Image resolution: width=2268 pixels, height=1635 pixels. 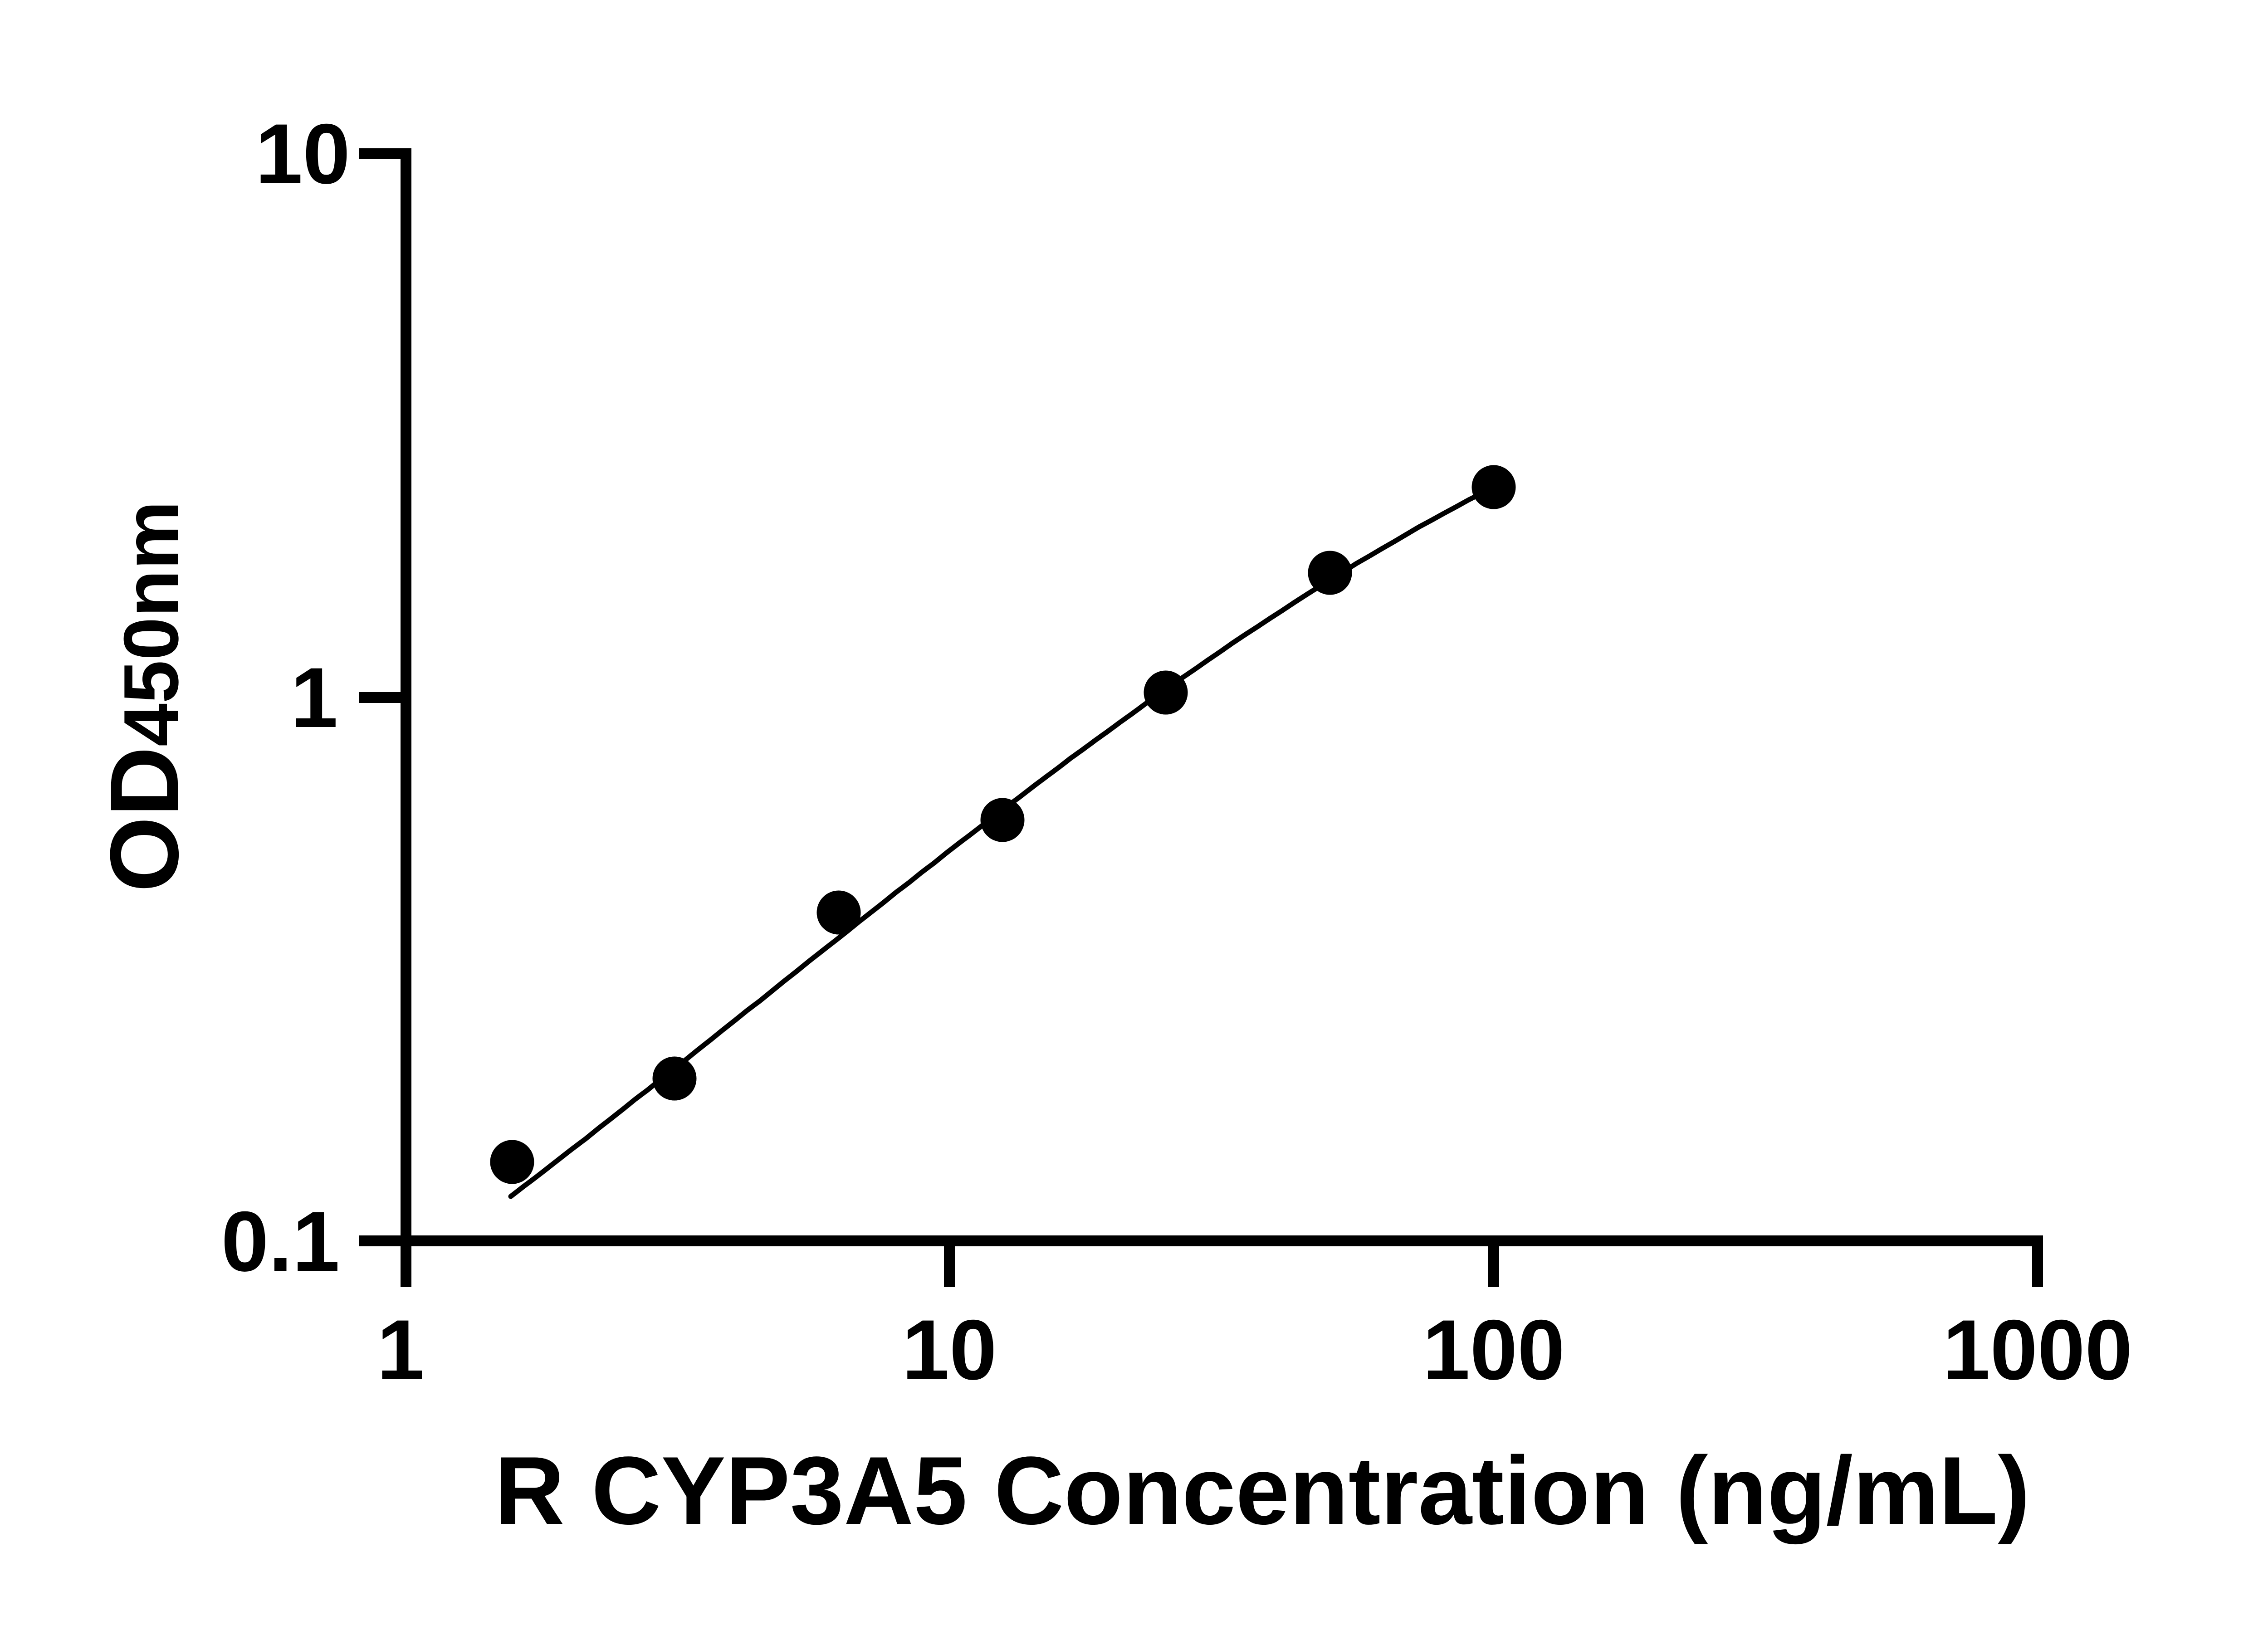 I want to click on svg-text: 1000, so click(x=2038, y=1349).